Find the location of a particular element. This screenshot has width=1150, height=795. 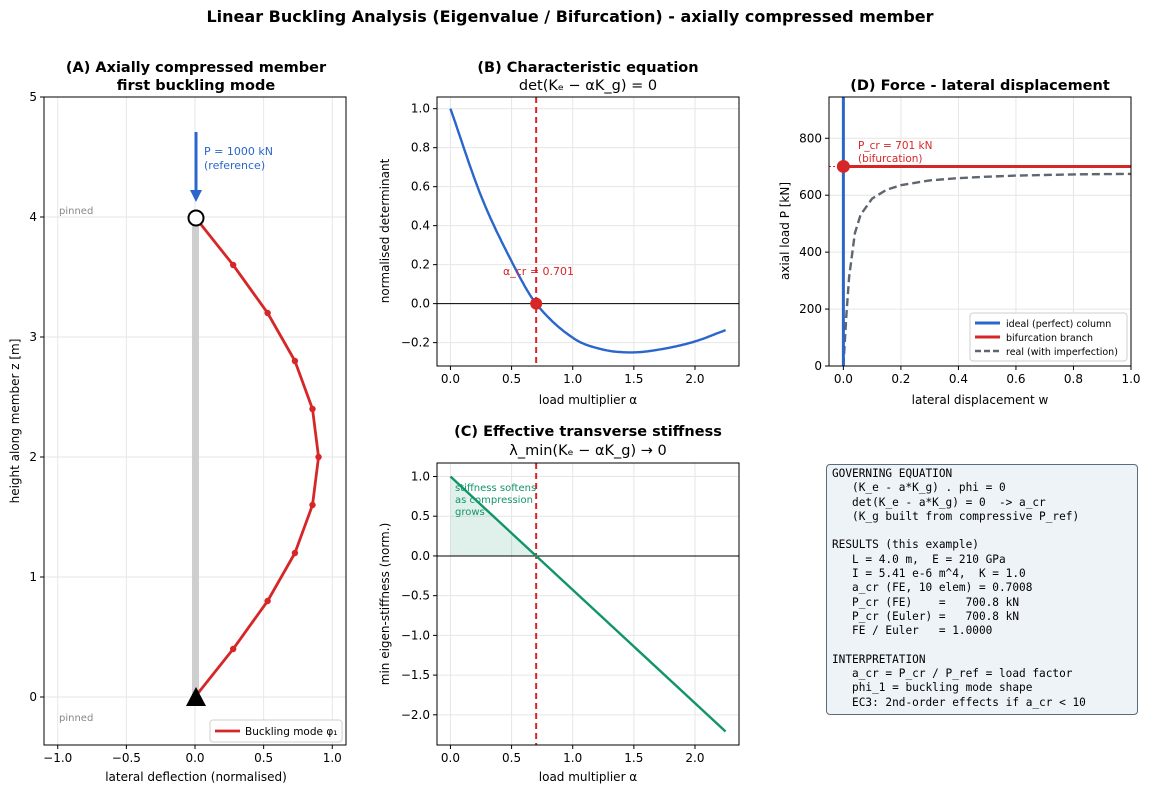

tick-label-y: 0.6 is located at coordinates (420, 187).